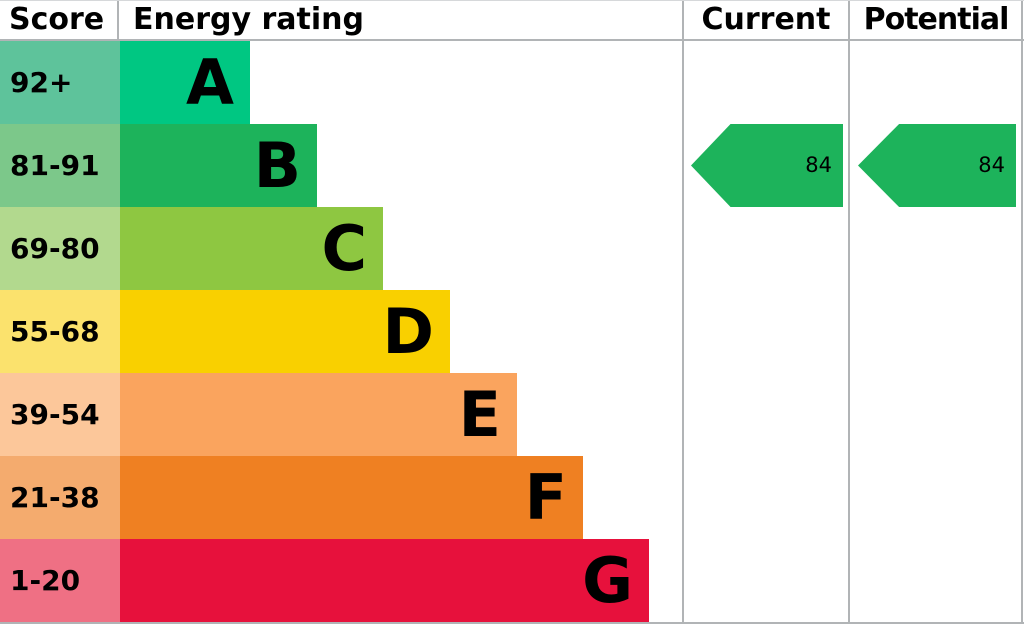 The width and height of the screenshot is (1024, 626). I want to click on current-column-divider, so click(683, 312).